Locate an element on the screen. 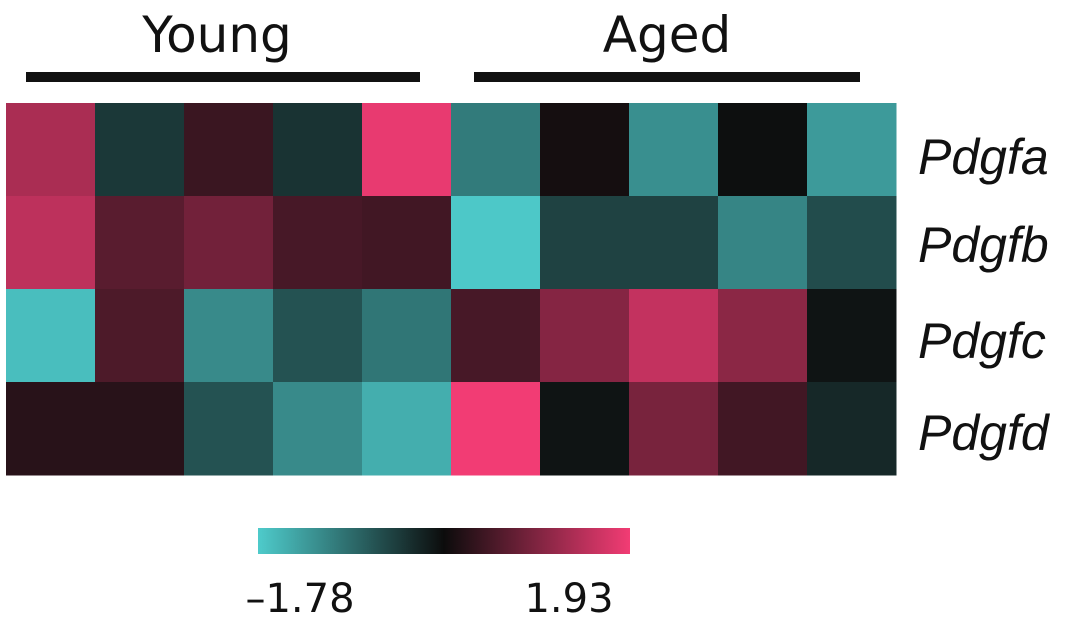 This screenshot has width=1080, height=620. group-labels: Young Aged is located at coordinates (436, 35).